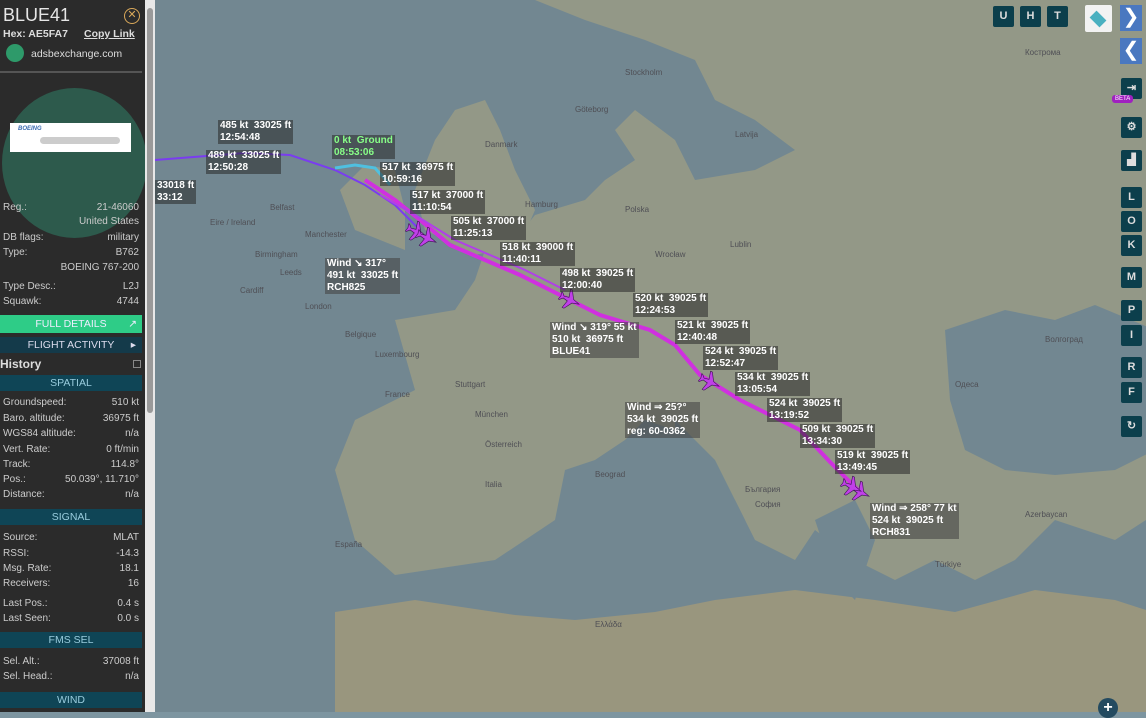 The height and width of the screenshot is (718, 1146). I want to click on info-row: RSSI: -14.3, so click(71, 554).